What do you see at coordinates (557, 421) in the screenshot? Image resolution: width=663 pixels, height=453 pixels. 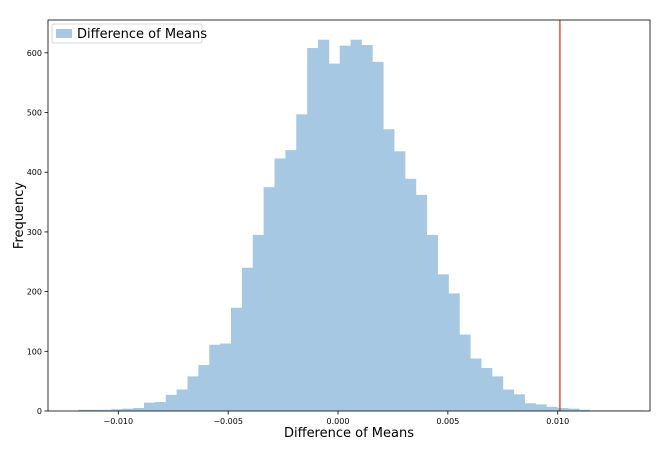 I see `x-tick-label: 0.010` at bounding box center [557, 421].